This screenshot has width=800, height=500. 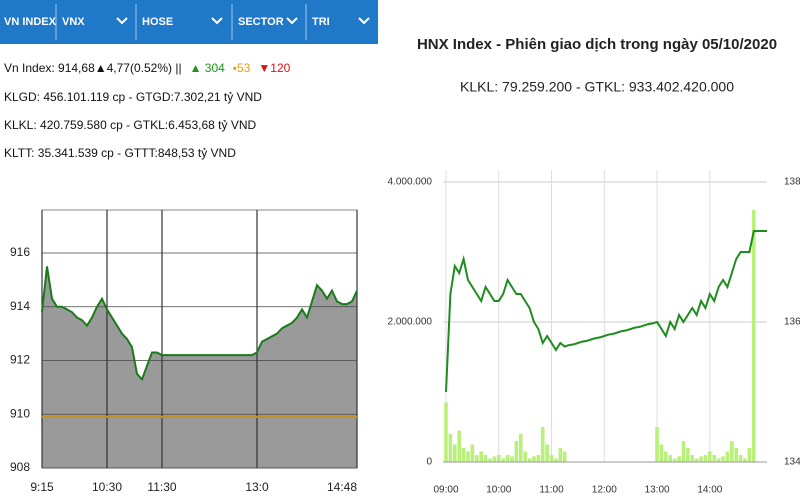 I want to click on chevrons, so click(x=243, y=21).